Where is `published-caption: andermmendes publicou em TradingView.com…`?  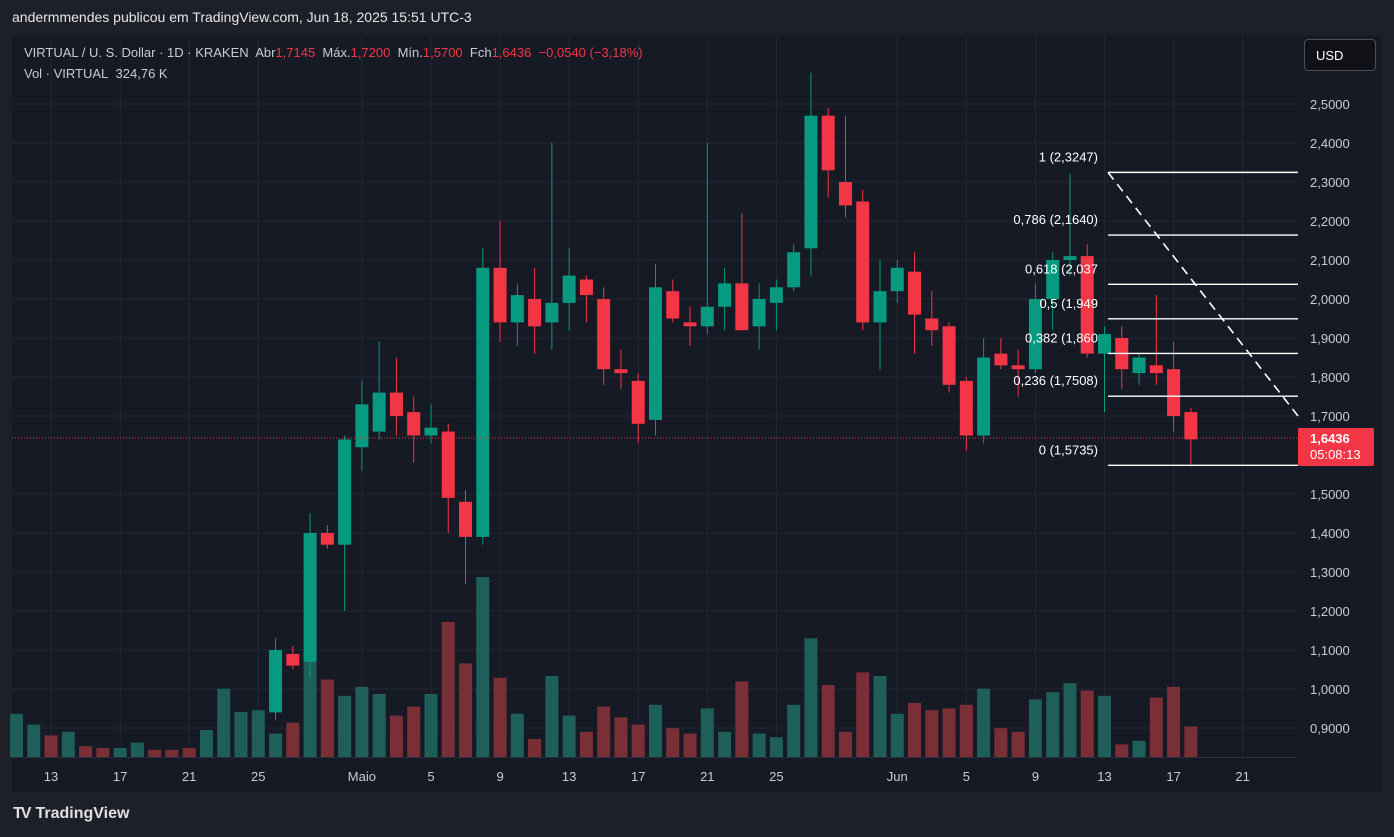 published-caption: andermmendes publicou em TradingView.com… is located at coordinates (242, 17).